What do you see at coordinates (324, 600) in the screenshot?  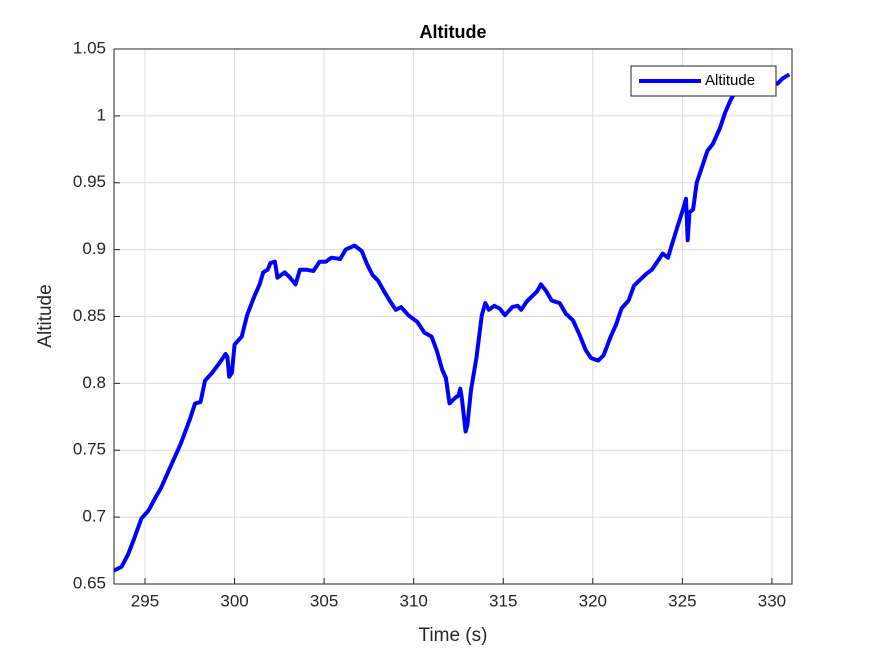 I see `x-tick-label: 305` at bounding box center [324, 600].